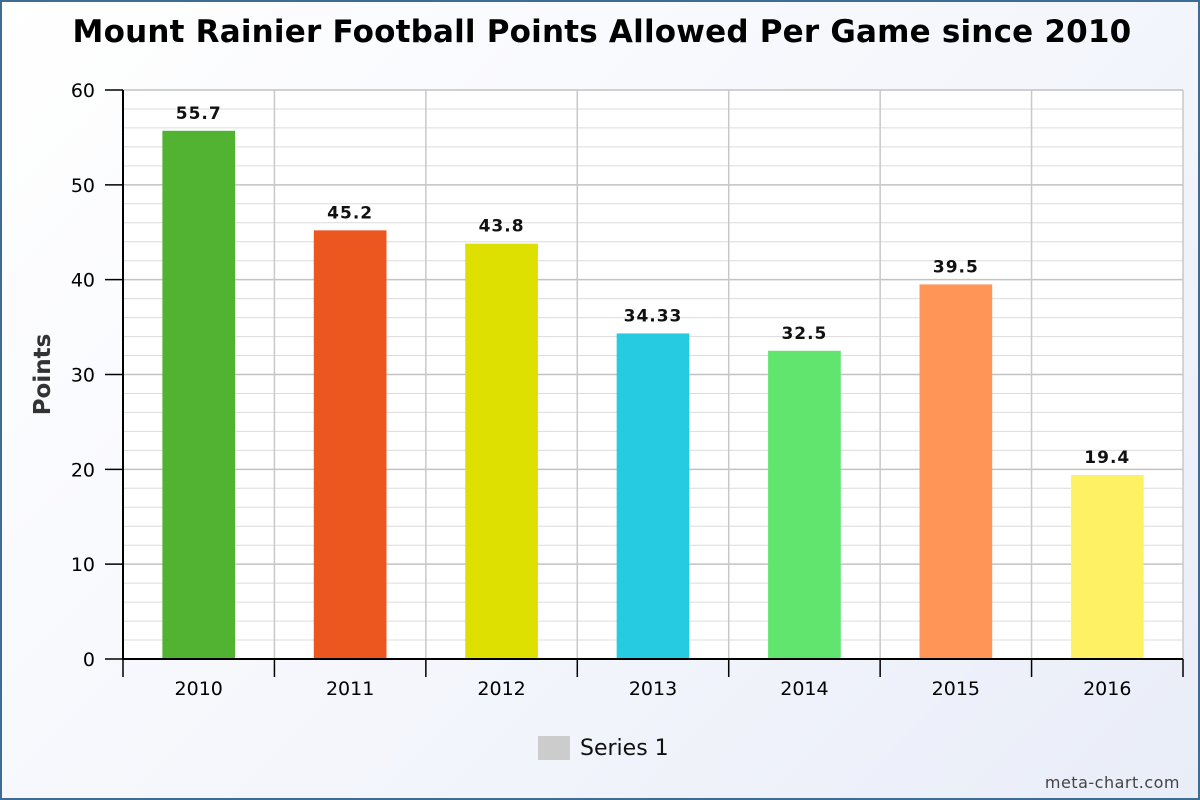 The height and width of the screenshot is (800, 1200). What do you see at coordinates (199, 114) in the screenshot?
I see `data-label-2010: 55.7` at bounding box center [199, 114].